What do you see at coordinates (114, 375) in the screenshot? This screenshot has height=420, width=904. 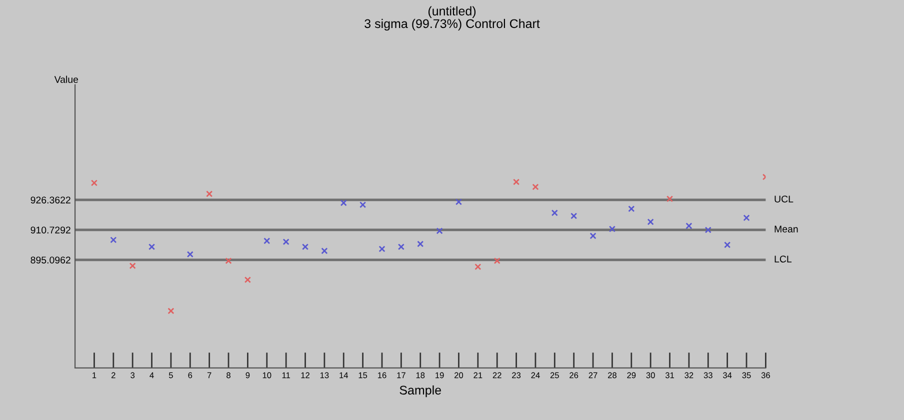 I see `x-tick-label: 2` at bounding box center [114, 375].